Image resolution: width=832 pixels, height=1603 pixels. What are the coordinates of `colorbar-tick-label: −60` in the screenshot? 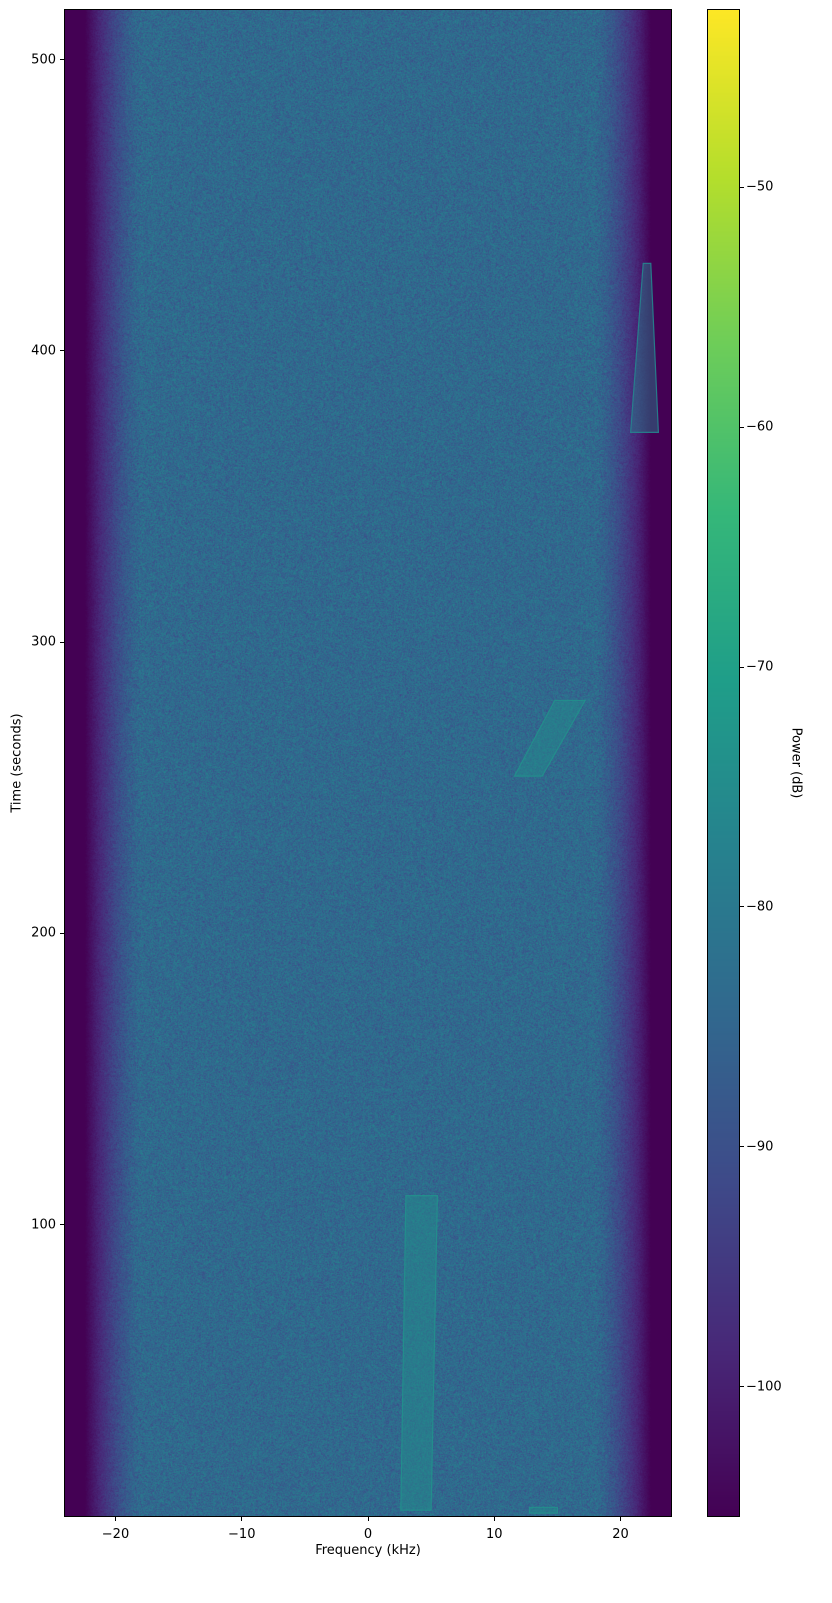 It's located at (759, 427).